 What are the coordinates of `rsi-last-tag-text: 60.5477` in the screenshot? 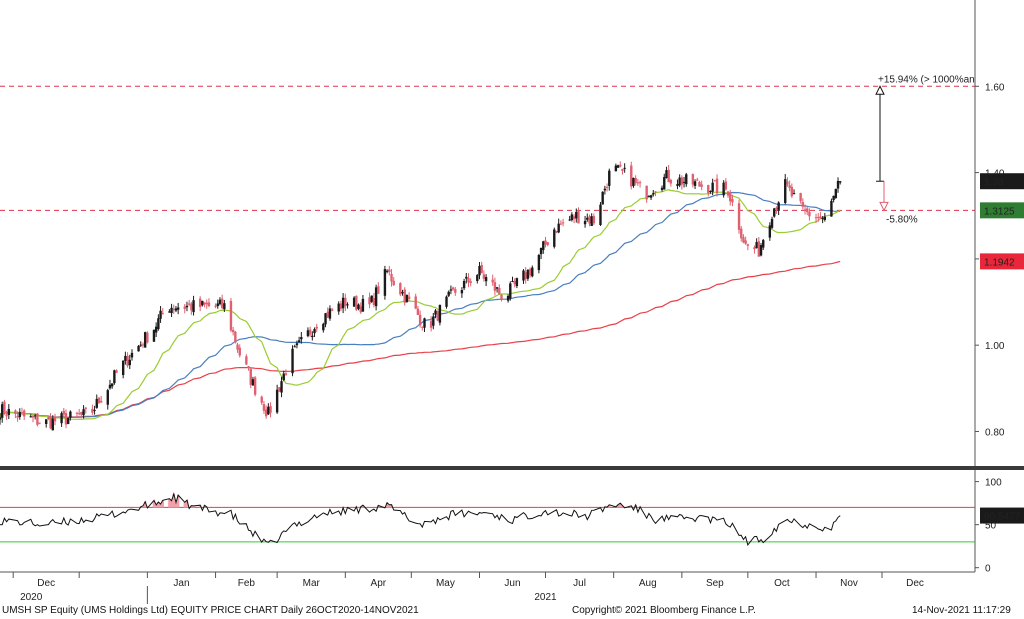 It's located at (1002, 517).